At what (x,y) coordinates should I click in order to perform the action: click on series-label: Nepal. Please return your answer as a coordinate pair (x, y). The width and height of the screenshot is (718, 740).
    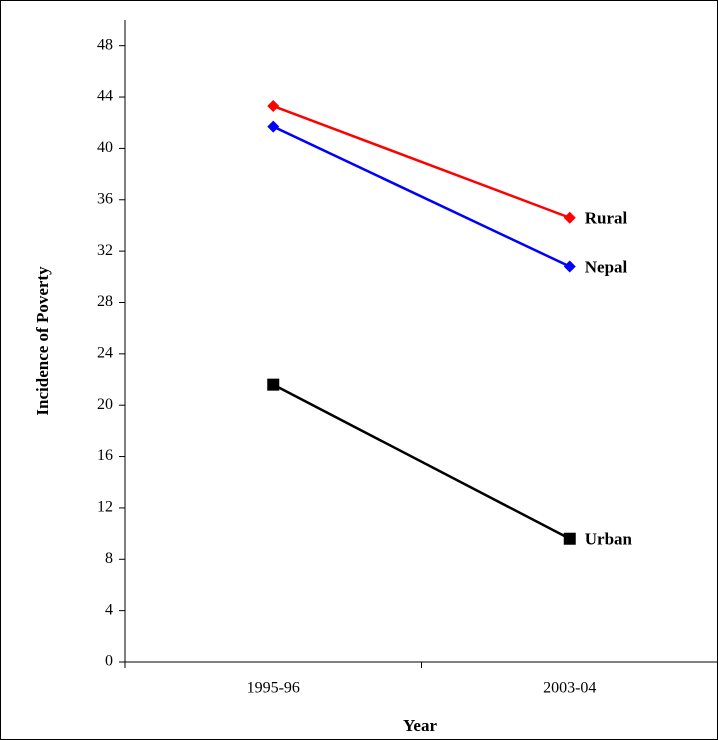
    Looking at the image, I should click on (606, 266).